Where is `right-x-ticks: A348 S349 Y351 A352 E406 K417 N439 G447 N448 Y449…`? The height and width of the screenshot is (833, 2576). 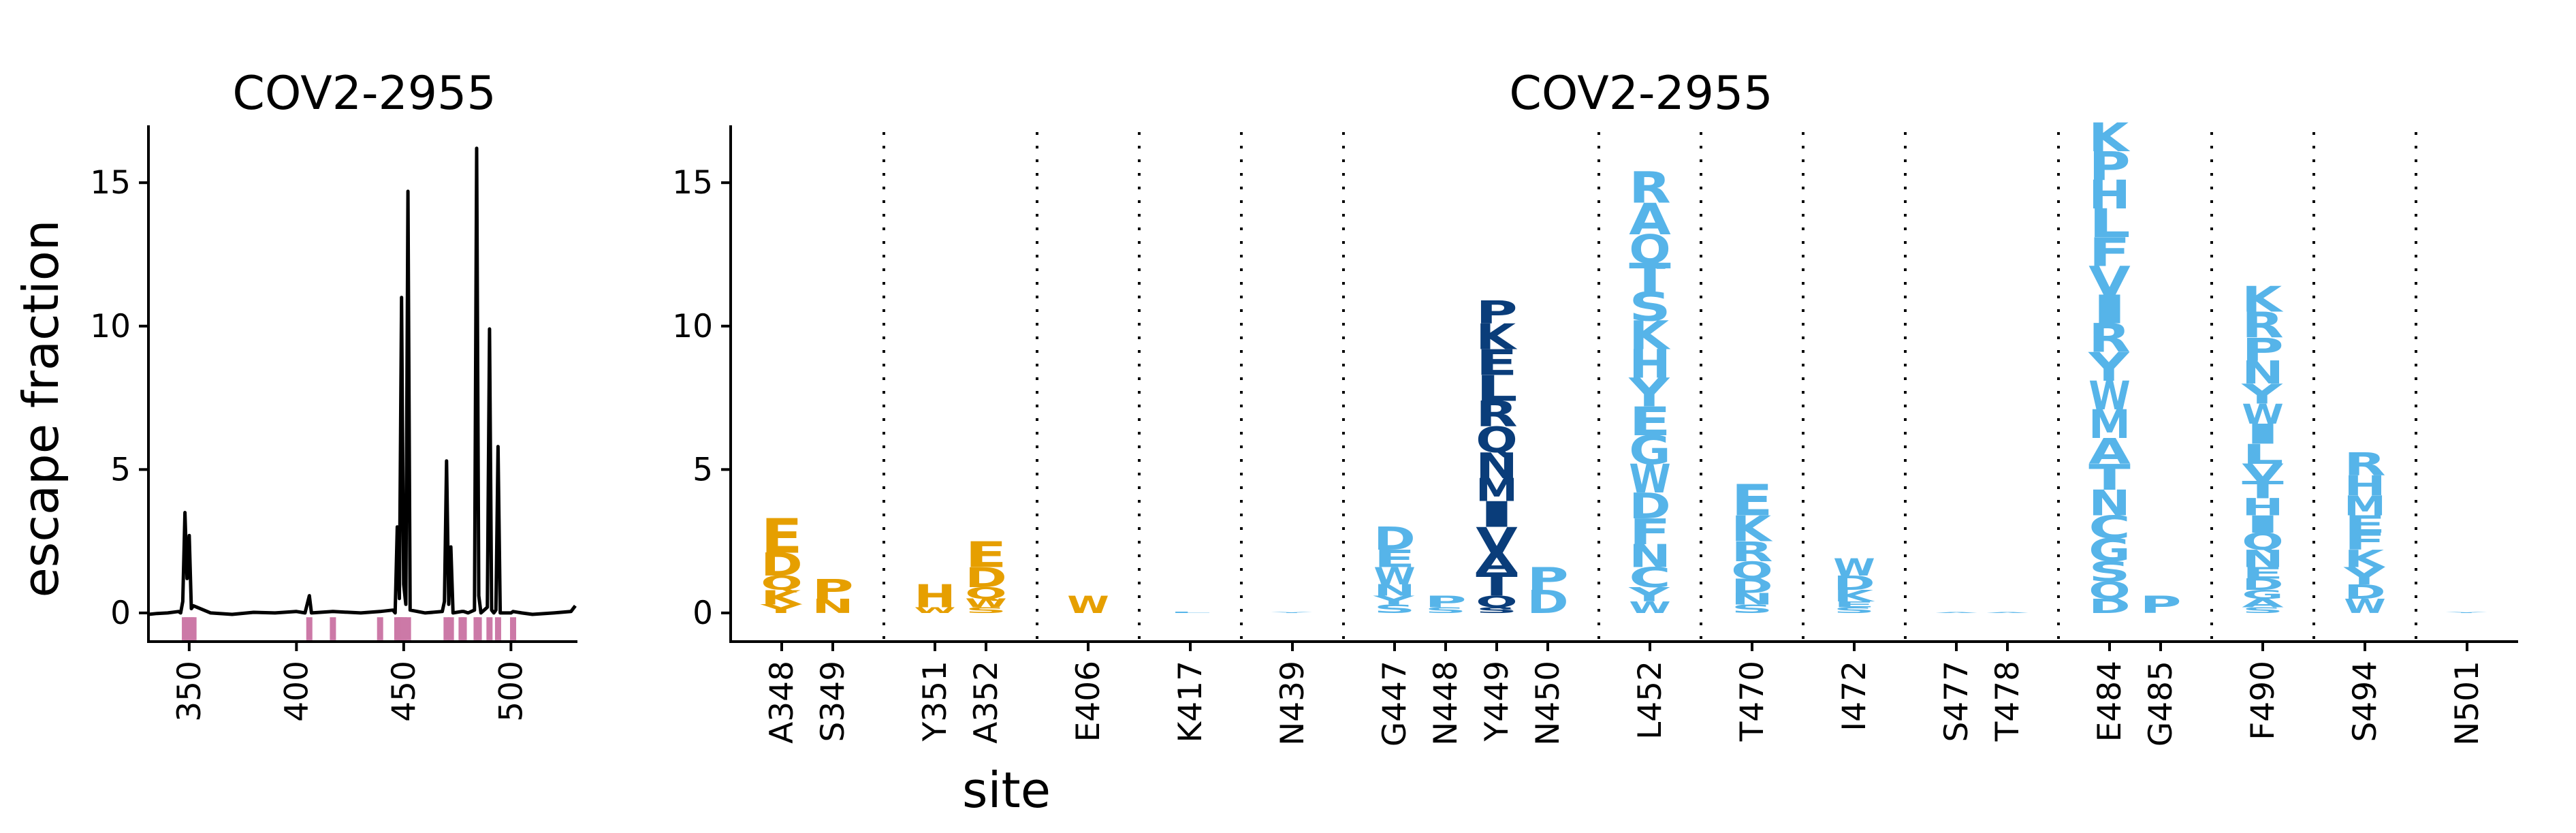
right-x-ticks: A348 S349 Y351 A352 E406 K417 N439 G447 N448 Y449… is located at coordinates (1624, 694).